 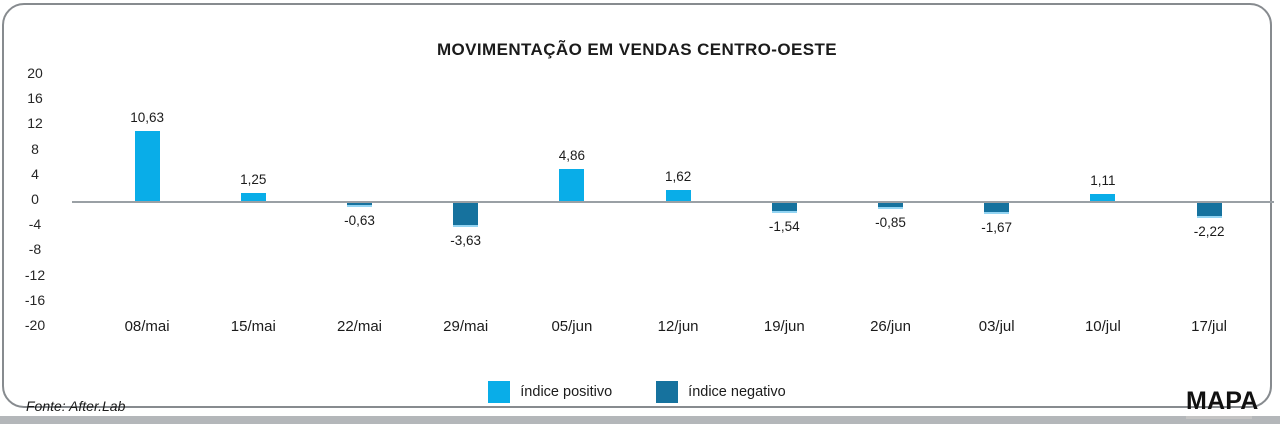 I want to click on y-axis-tick-label: -4, so click(x=35, y=224).